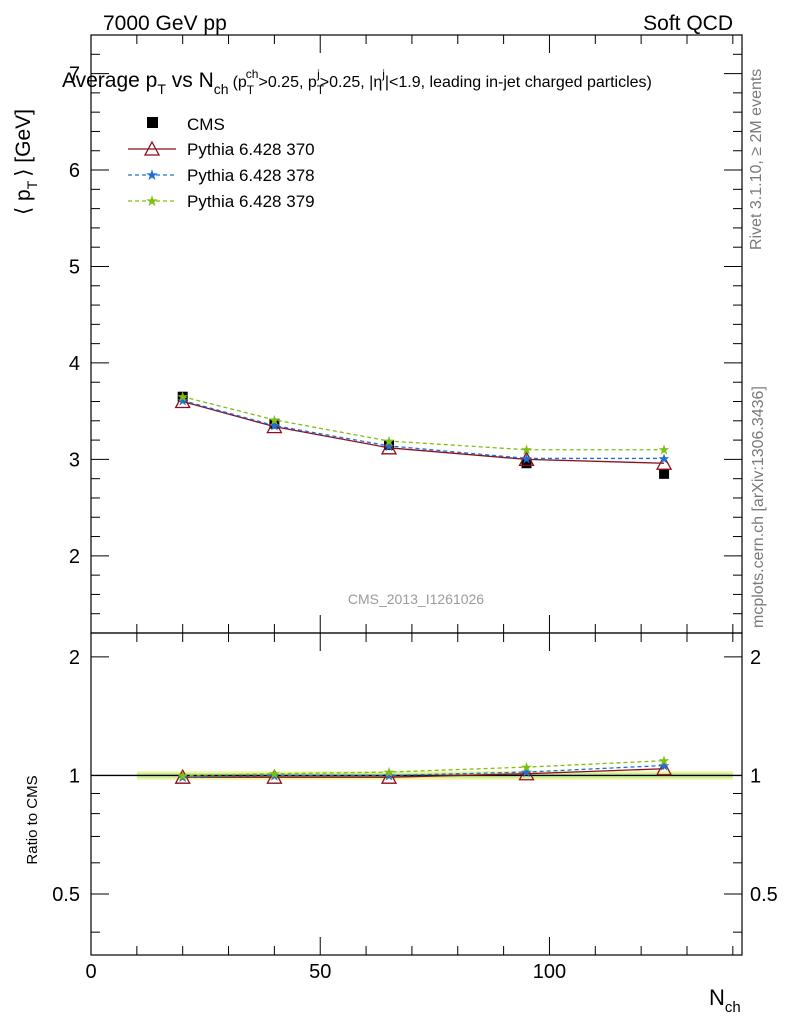  I want to click on legend-p379-label: Pythia 6.428 379, so click(251, 201).